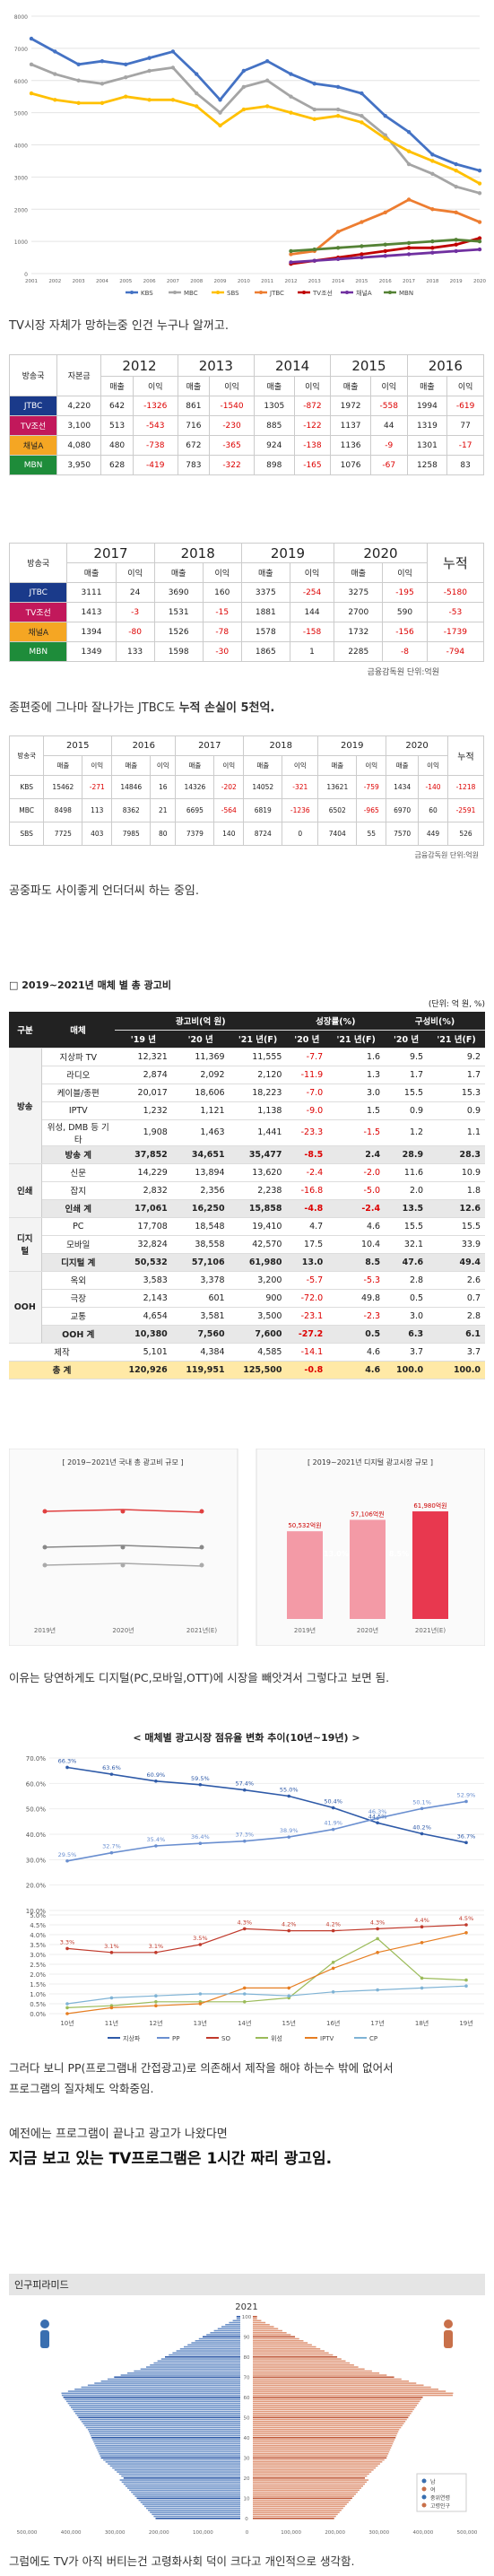 The image size is (494, 2576). Describe the element at coordinates (368, 1514) in the screenshot. I see `digital-bar-label: 57,106억원` at that location.